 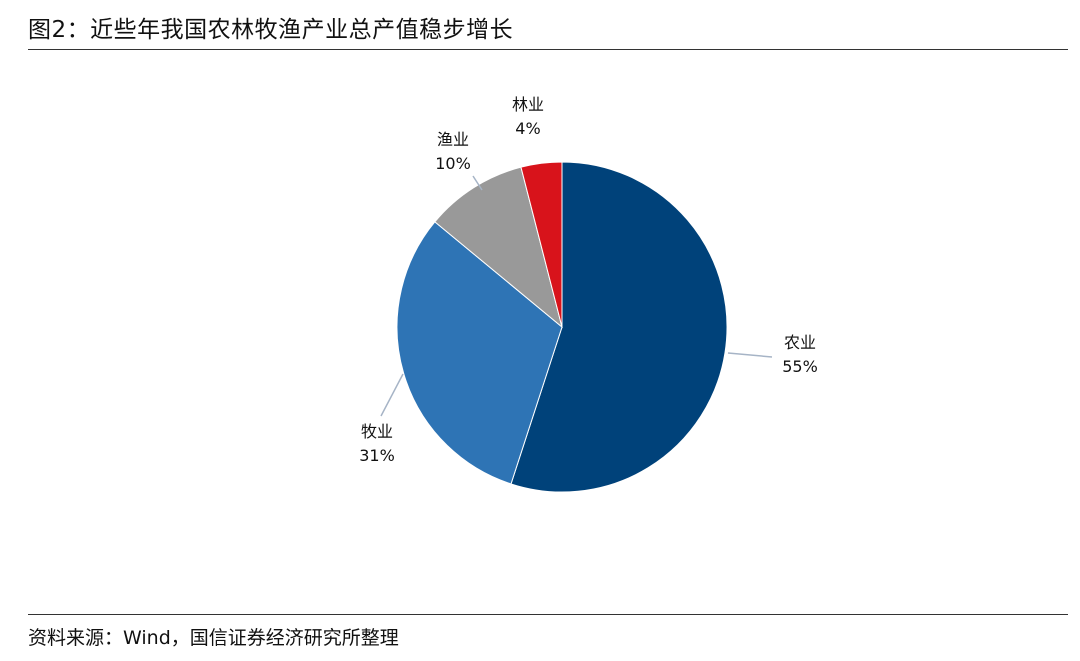 I want to click on slice-percent: 10%, so click(x=453, y=163).